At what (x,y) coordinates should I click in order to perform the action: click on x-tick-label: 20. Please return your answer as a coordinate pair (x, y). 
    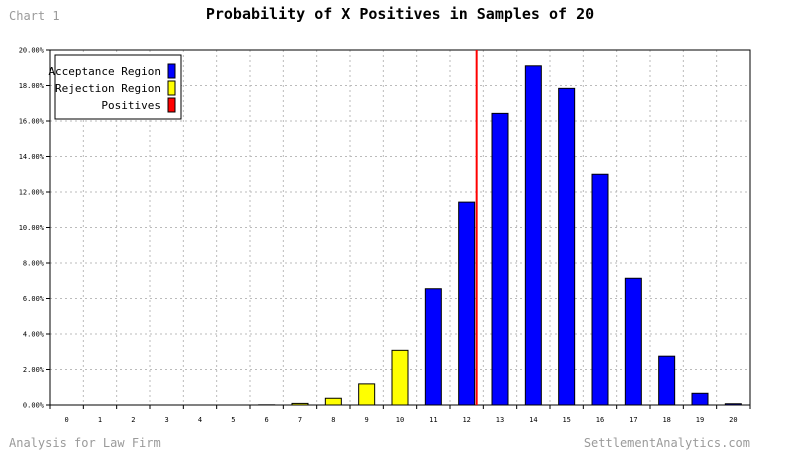
    Looking at the image, I should click on (733, 420).